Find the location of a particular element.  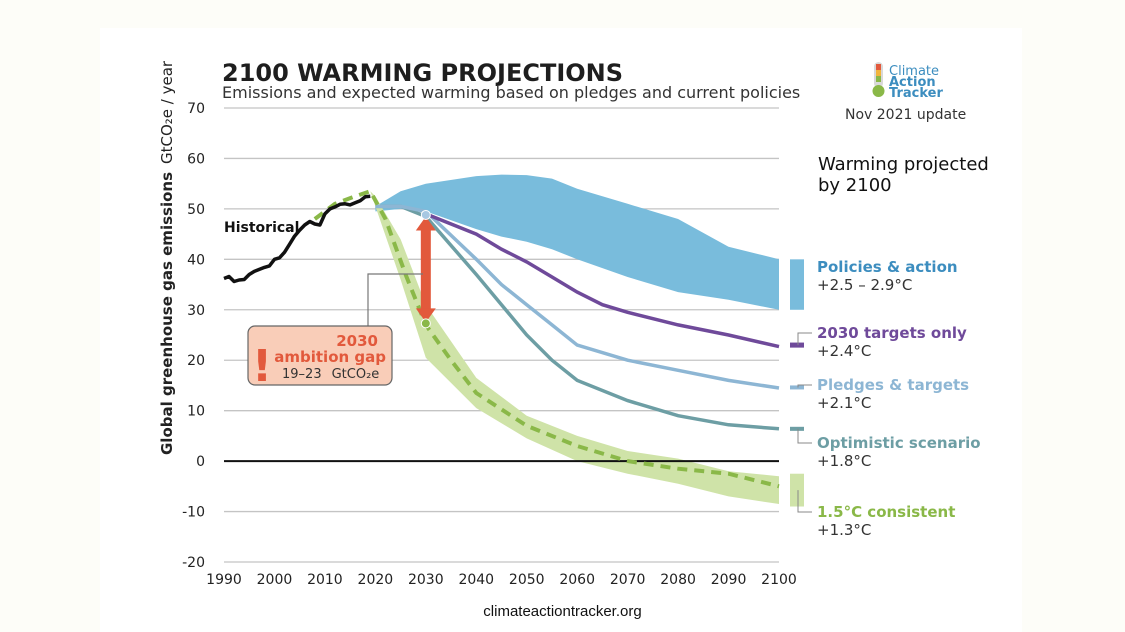

y-tick-70: 70 is located at coordinates (196, 109).